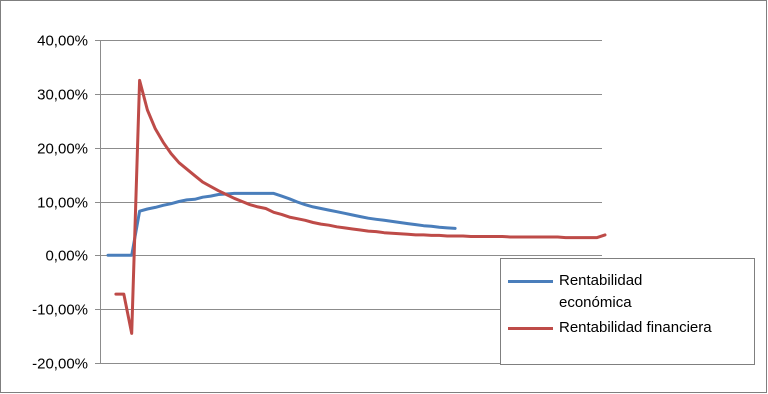  I want to click on legend-swatch-financiera, so click(530, 328).